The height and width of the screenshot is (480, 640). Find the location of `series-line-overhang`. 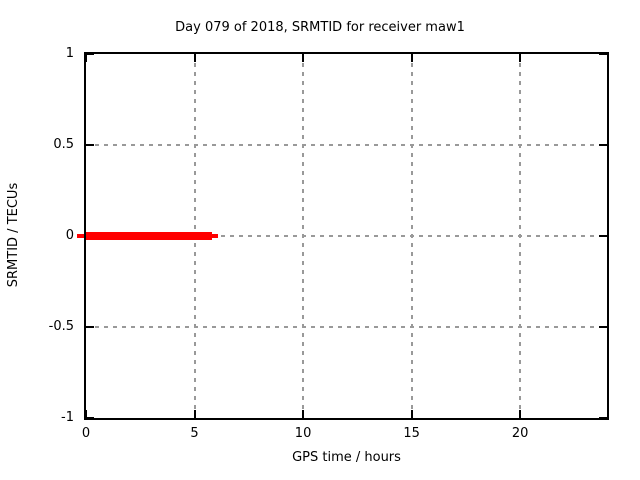

series-line-overhang is located at coordinates (80, 236).